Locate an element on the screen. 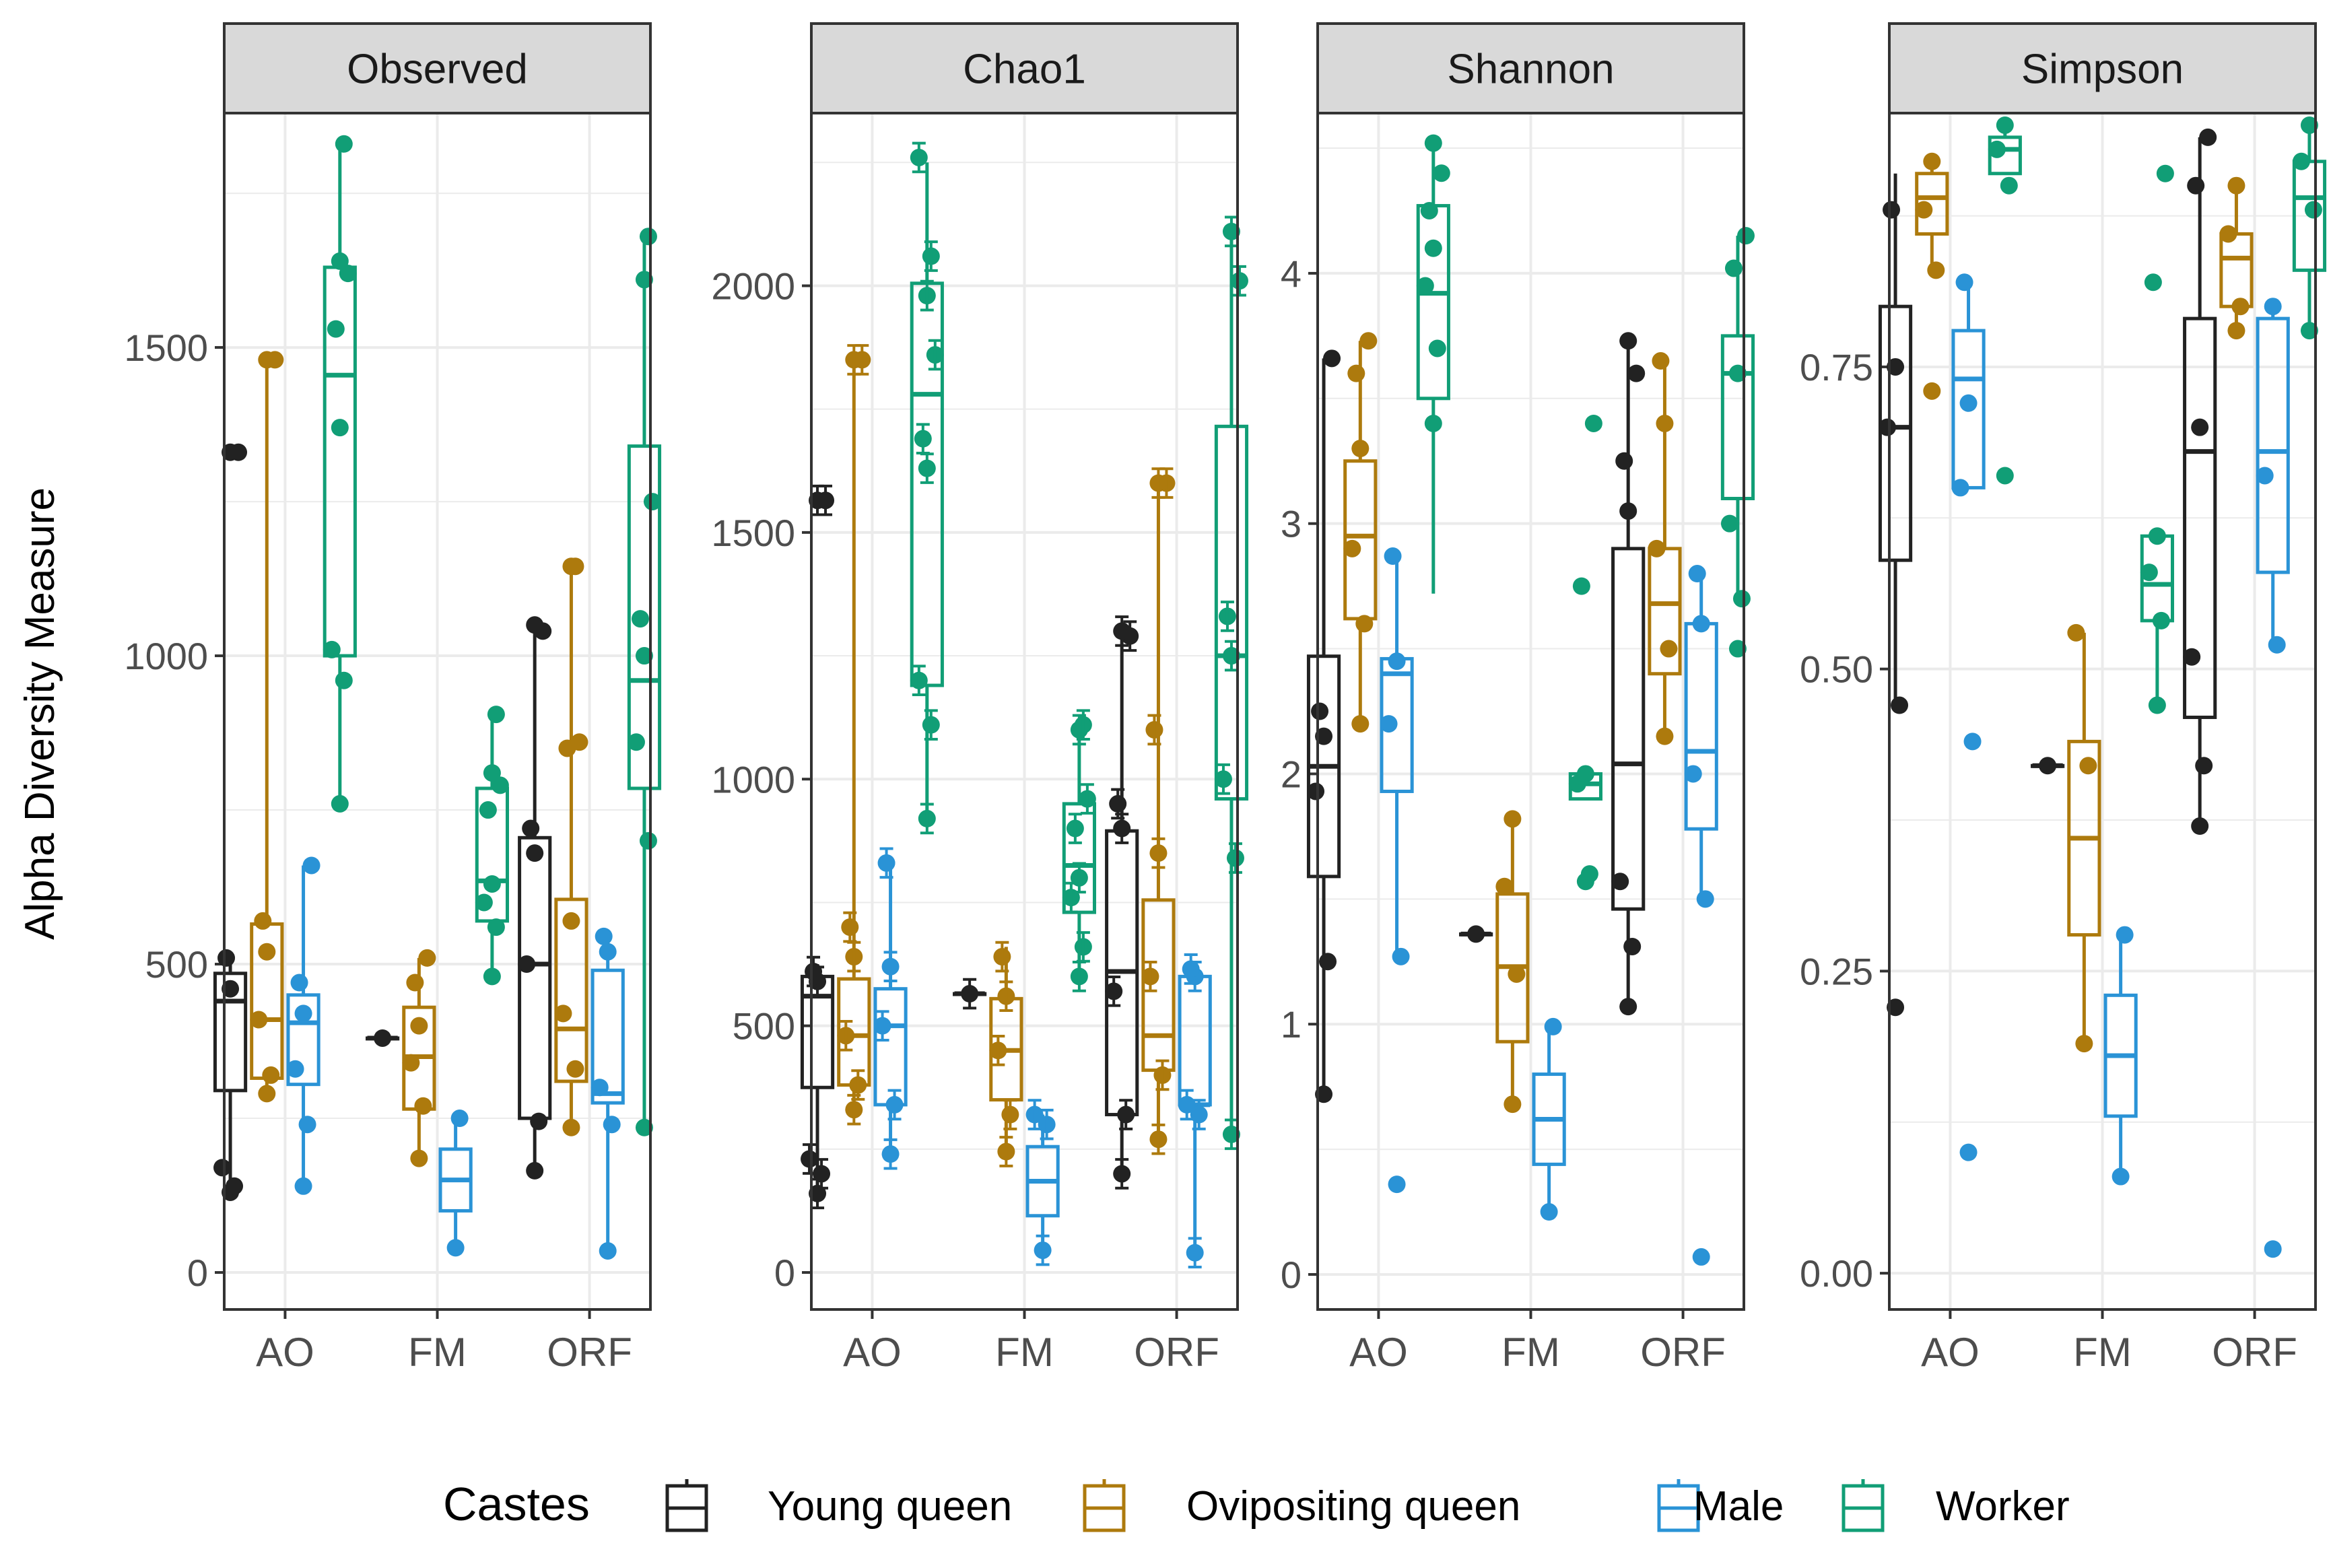 Image resolution: width=2331 pixels, height=1568 pixels. y-tick-label: 2 is located at coordinates (1291, 774).